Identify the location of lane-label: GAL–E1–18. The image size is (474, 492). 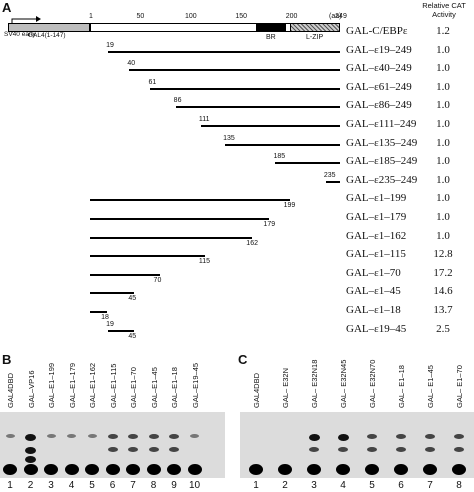
(174, 387).